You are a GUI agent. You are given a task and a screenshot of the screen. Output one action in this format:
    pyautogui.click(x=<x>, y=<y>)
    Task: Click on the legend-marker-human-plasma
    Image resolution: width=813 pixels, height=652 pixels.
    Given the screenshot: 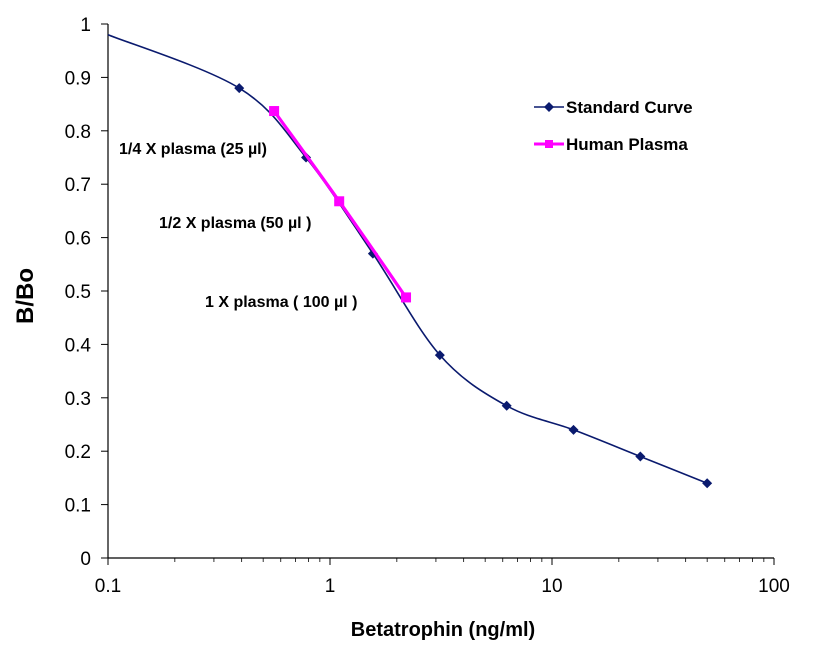 What is the action you would take?
    pyautogui.click(x=549, y=144)
    